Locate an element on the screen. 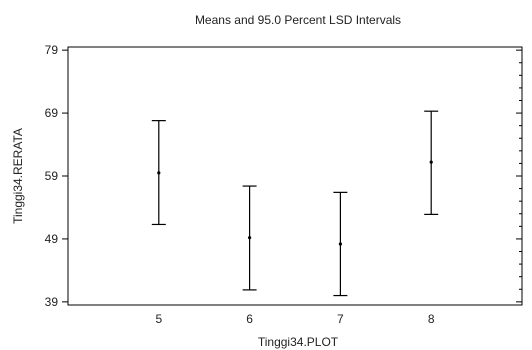  x-tick-label: 7 is located at coordinates (340, 319).